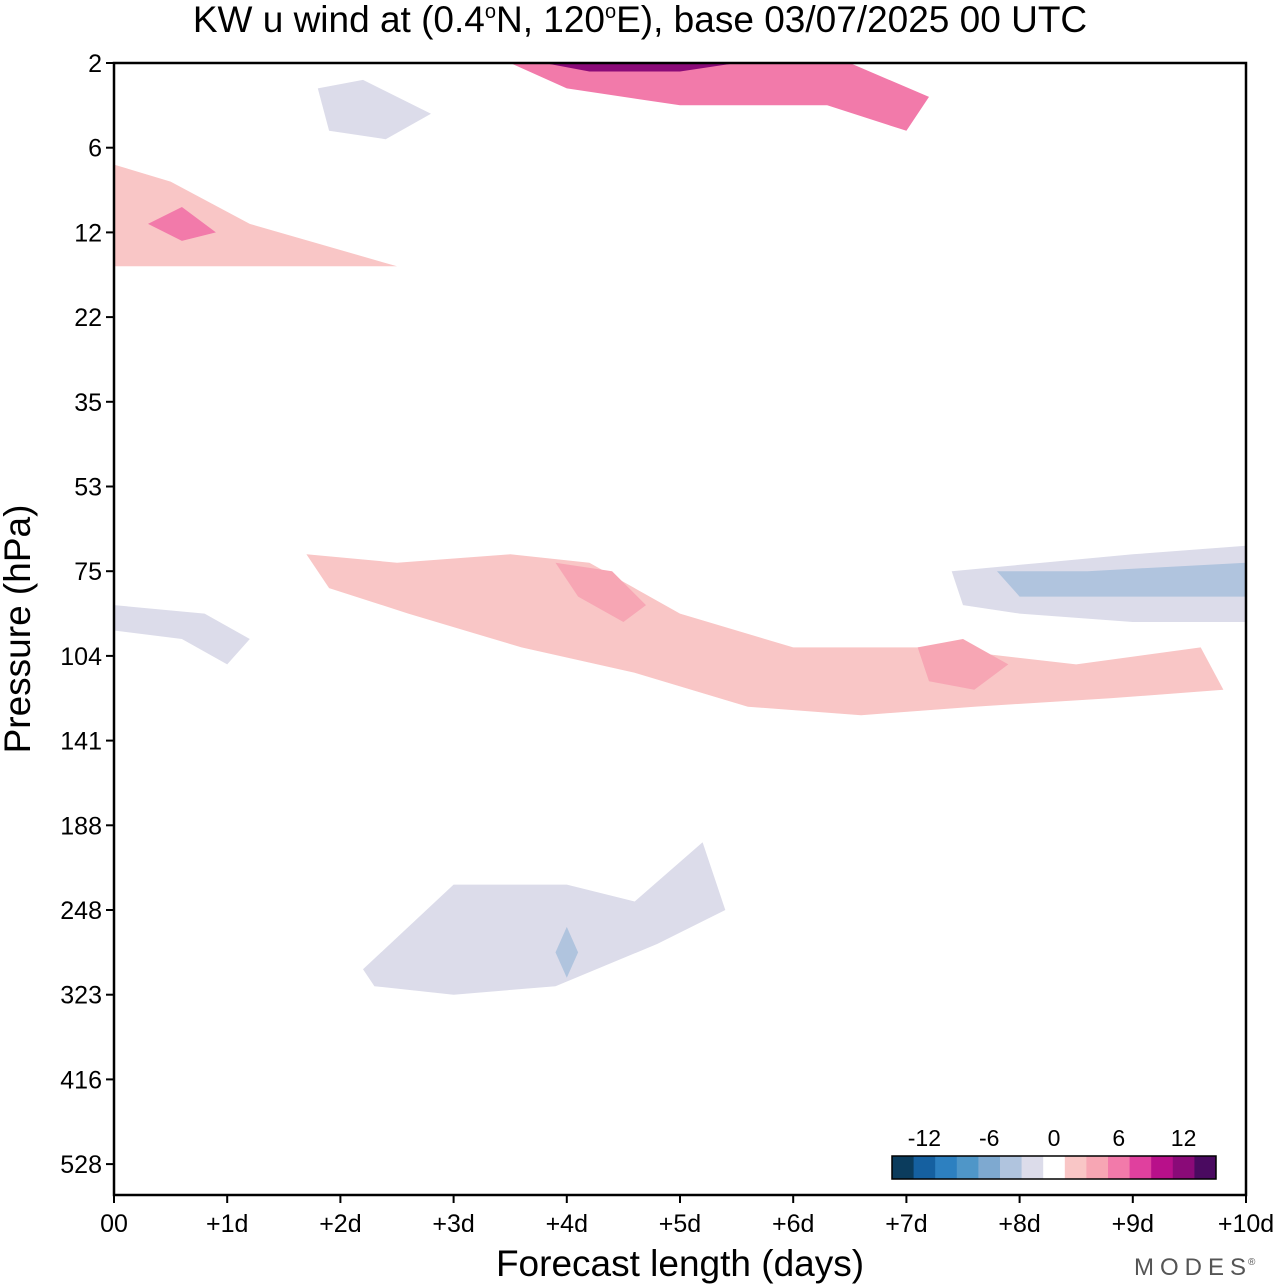  Describe the element at coordinates (1118, 1138) in the screenshot. I see `colorbar-label: 6` at that location.